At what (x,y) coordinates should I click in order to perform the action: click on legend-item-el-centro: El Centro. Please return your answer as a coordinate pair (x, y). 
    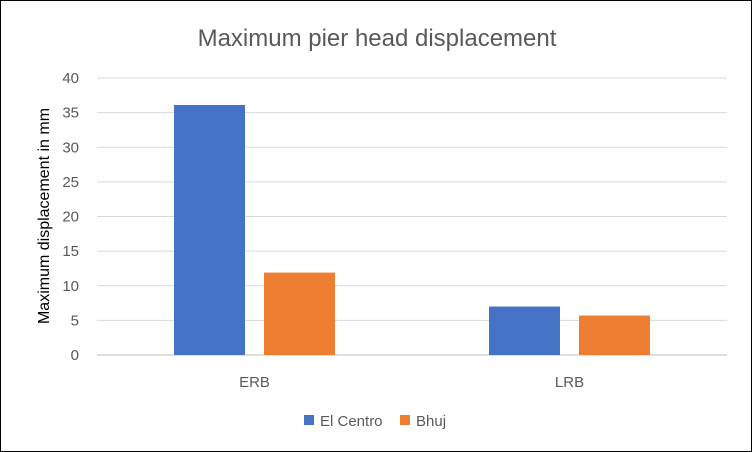
    Looking at the image, I should click on (343, 421).